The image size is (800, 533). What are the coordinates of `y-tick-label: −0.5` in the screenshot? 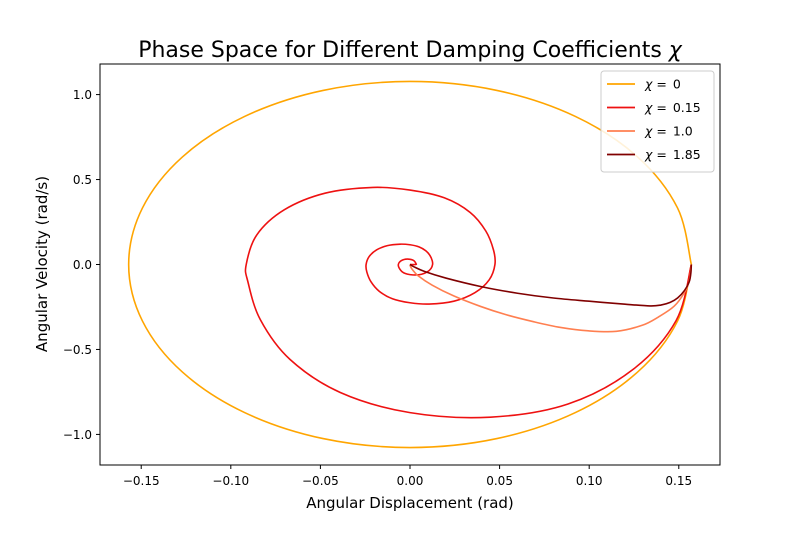 It's located at (77, 350).